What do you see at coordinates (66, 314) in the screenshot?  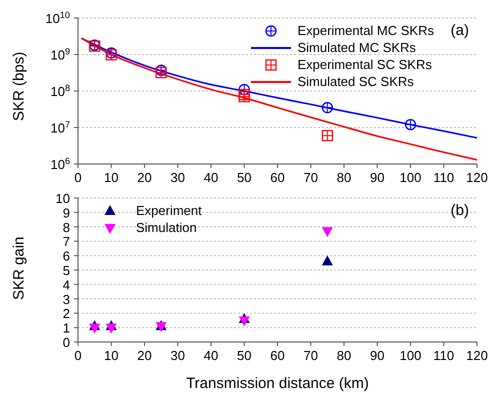 I see `y-tick-label: 2` at bounding box center [66, 314].